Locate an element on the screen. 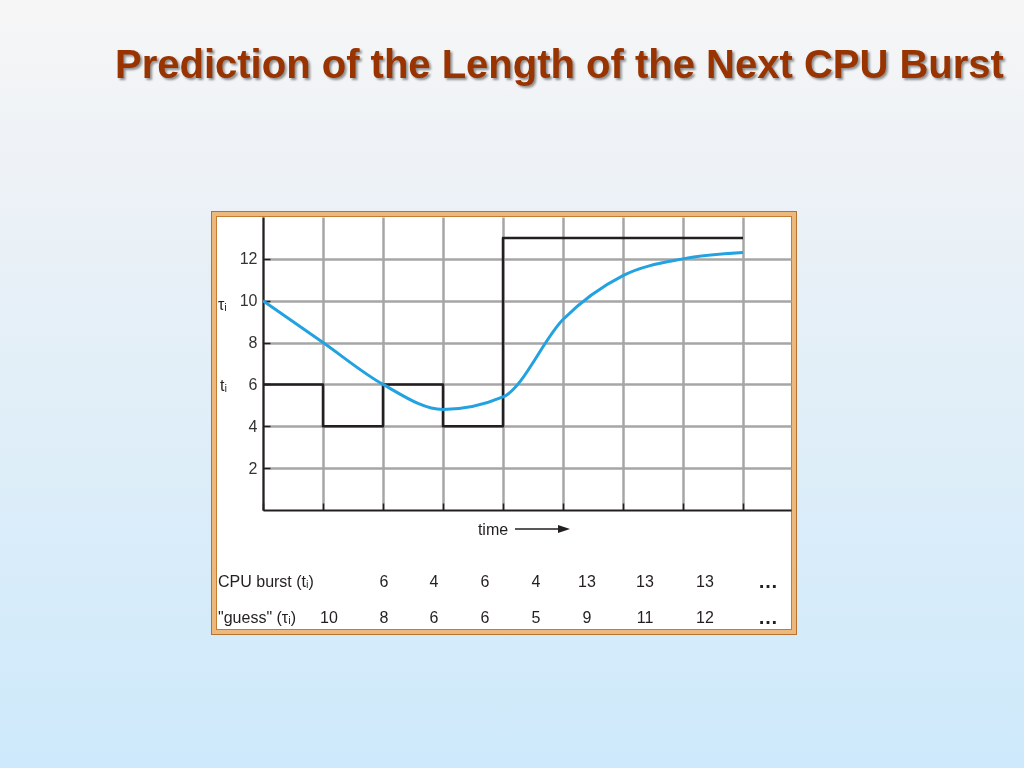  line-series is located at coordinates (503, 331).